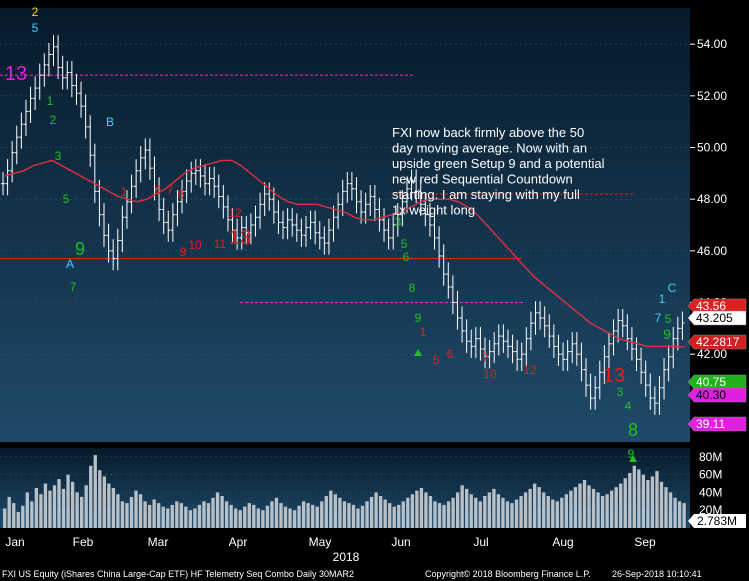 The image size is (749, 581). I want to click on price-tick-label: 54.00, so click(712, 44).